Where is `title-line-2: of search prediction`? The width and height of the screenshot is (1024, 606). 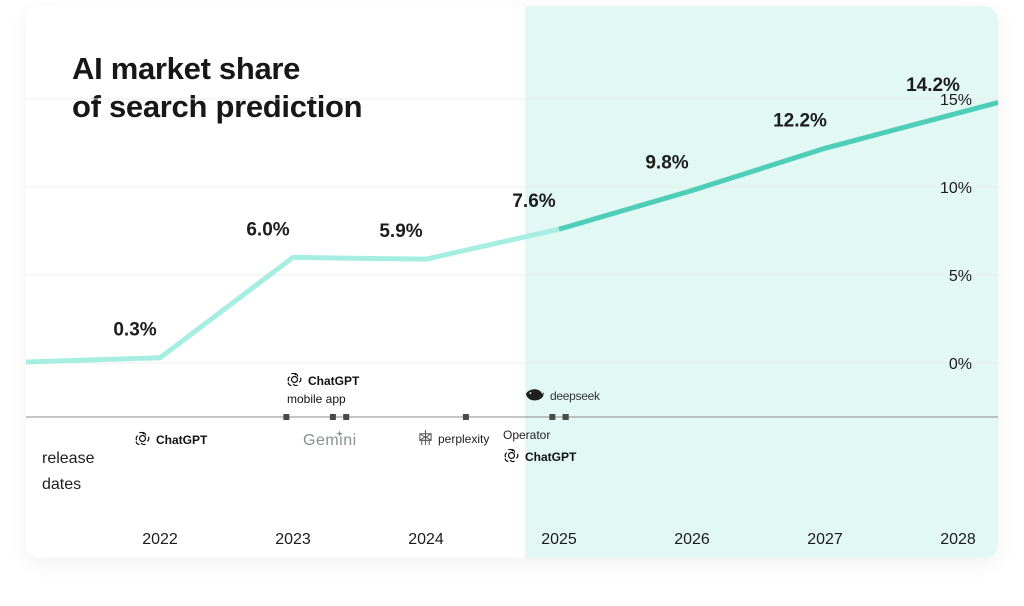
title-line-2: of search prediction is located at coordinates (217, 106).